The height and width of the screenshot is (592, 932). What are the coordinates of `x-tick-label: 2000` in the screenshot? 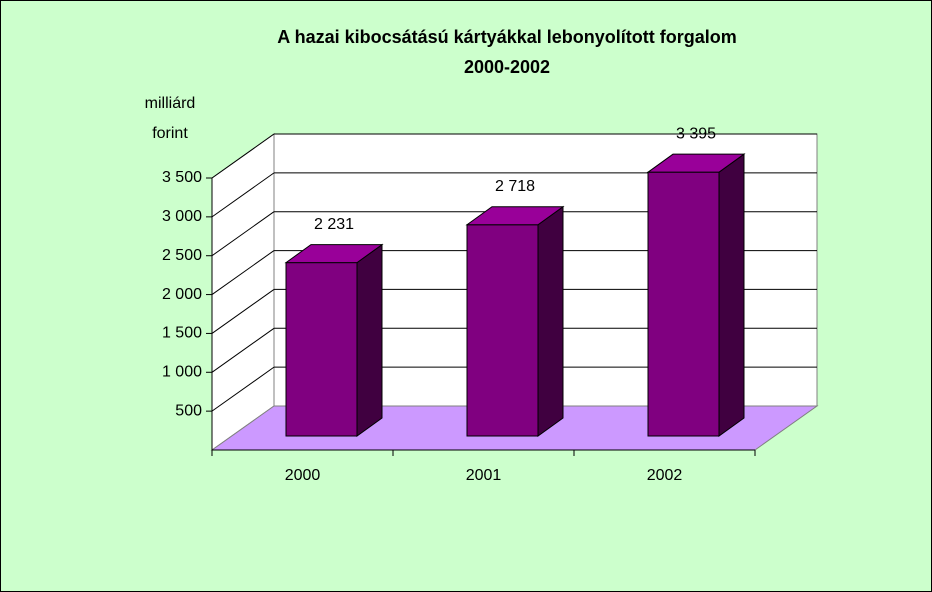 It's located at (303, 475).